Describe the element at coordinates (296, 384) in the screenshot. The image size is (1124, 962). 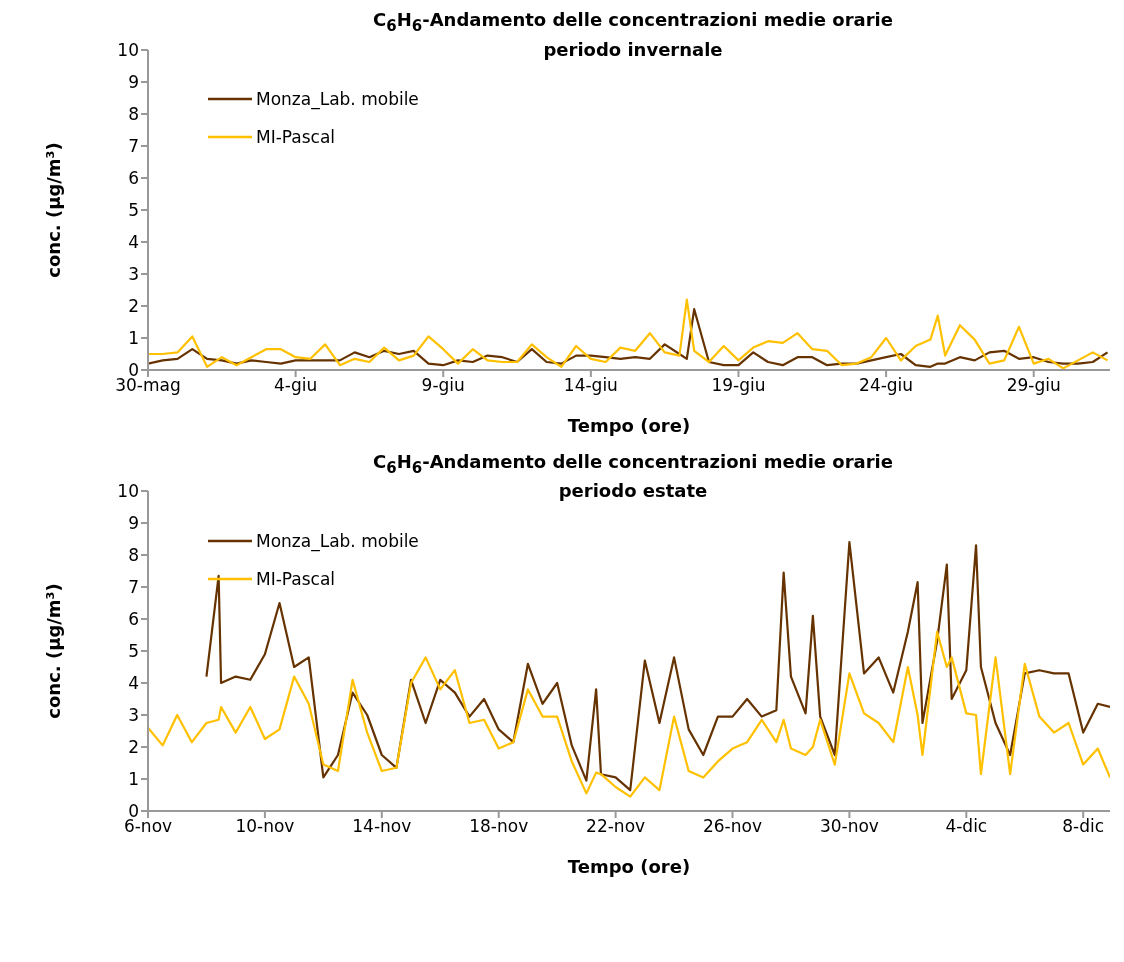
I see `x-tick-label: 4-giu` at that location.